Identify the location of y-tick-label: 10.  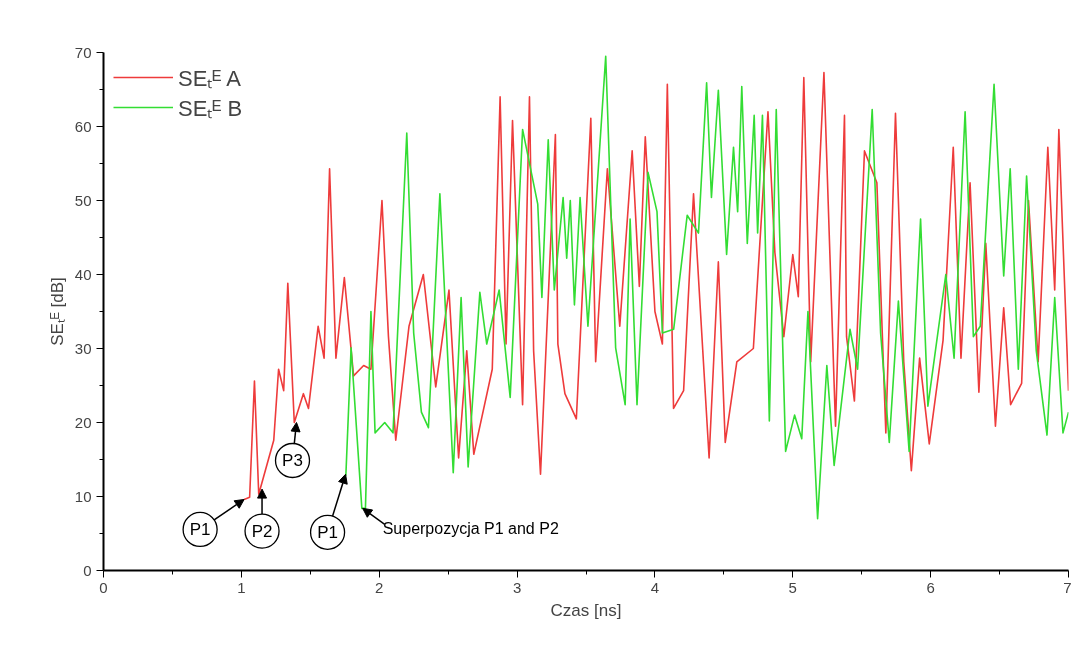
(83, 496).